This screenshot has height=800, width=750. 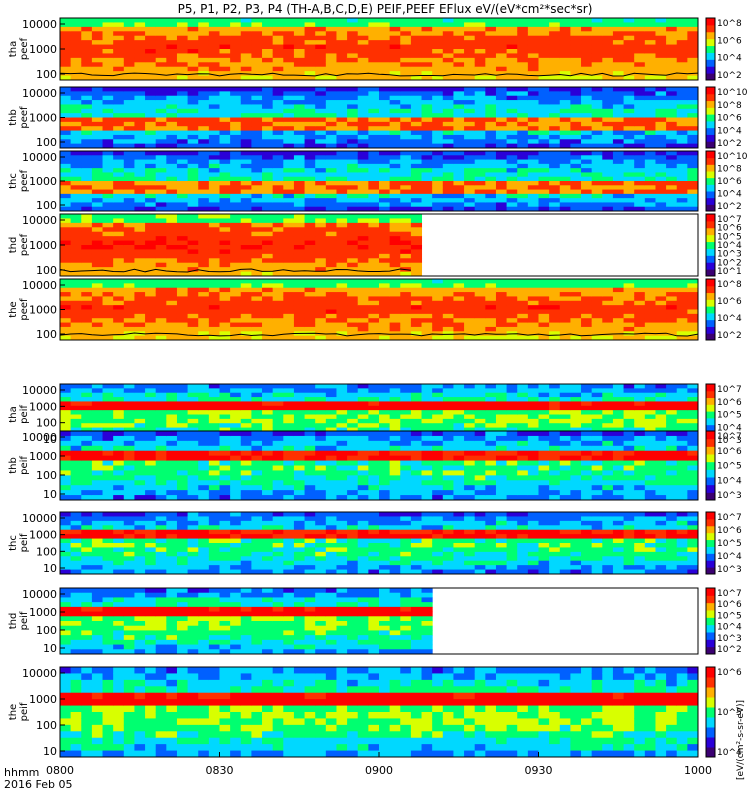 What do you see at coordinates (379, 74) in the screenshot?
I see `energy-boundary-line` at bounding box center [379, 74].